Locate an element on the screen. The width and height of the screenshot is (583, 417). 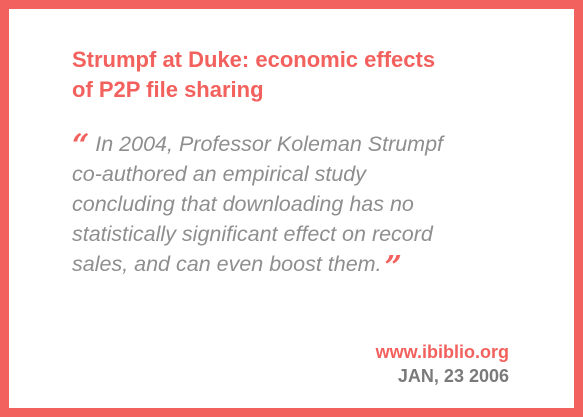
quote-line-3: concluding that downloading has no is located at coordinates (243, 204).